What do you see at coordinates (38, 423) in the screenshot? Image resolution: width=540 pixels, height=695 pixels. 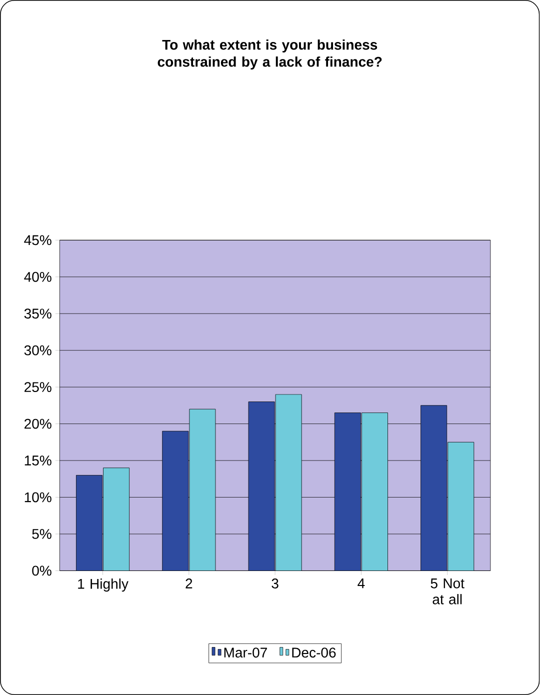 I see `y-tick-label: 20%` at bounding box center [38, 423].